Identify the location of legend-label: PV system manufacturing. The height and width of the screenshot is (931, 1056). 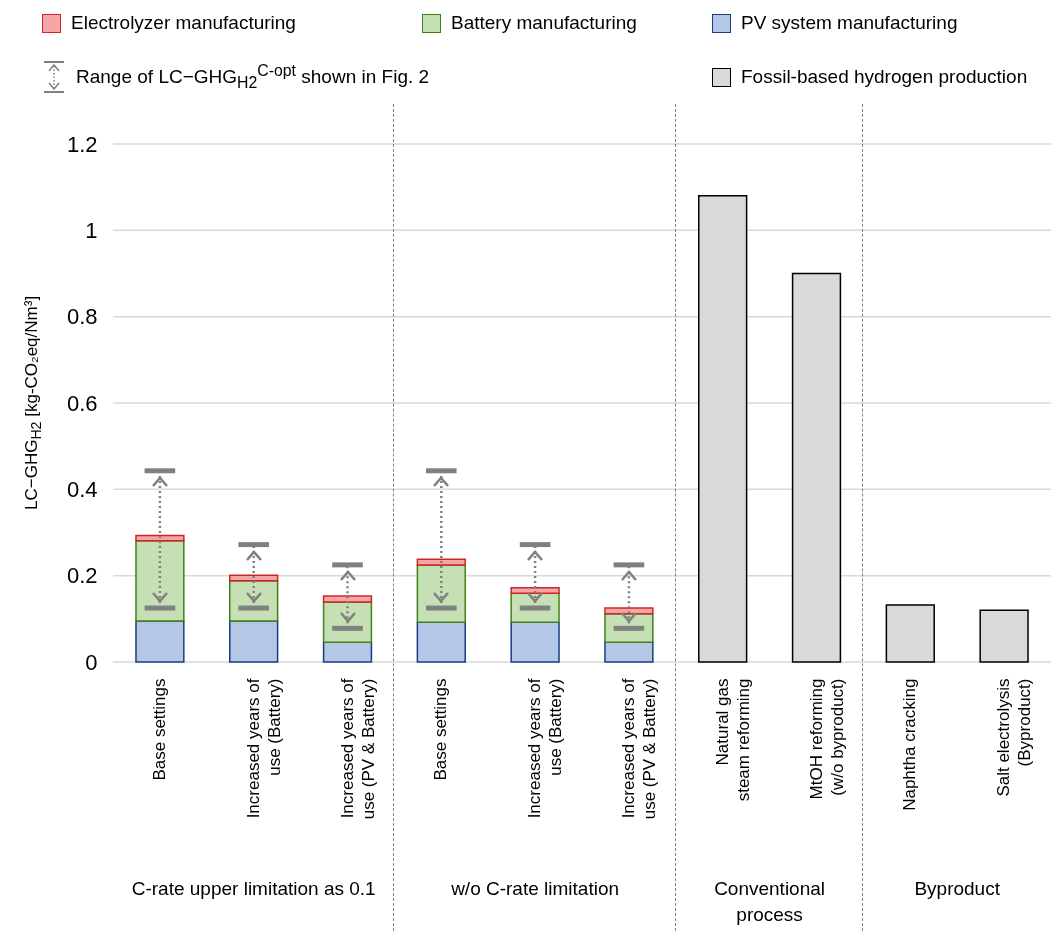
(849, 23).